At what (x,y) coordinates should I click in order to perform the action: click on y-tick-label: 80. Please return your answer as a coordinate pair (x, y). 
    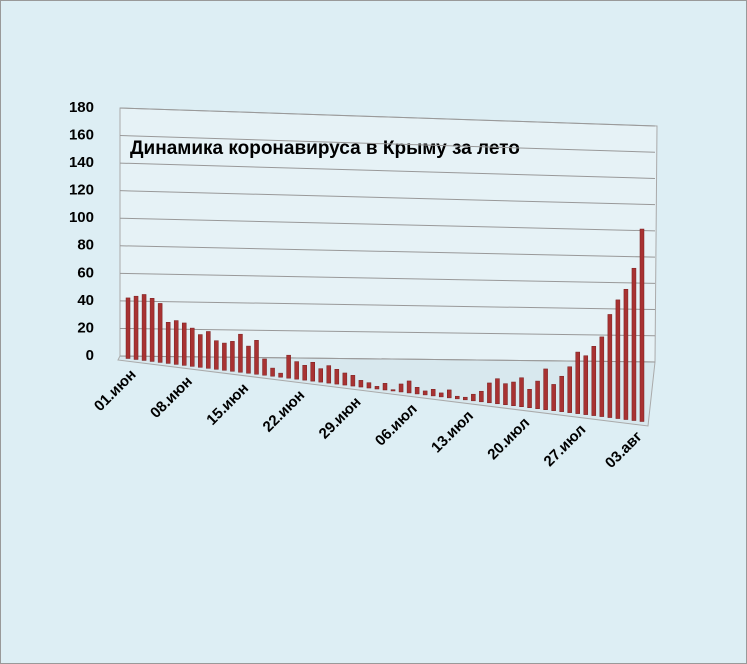
    Looking at the image, I should click on (85, 245).